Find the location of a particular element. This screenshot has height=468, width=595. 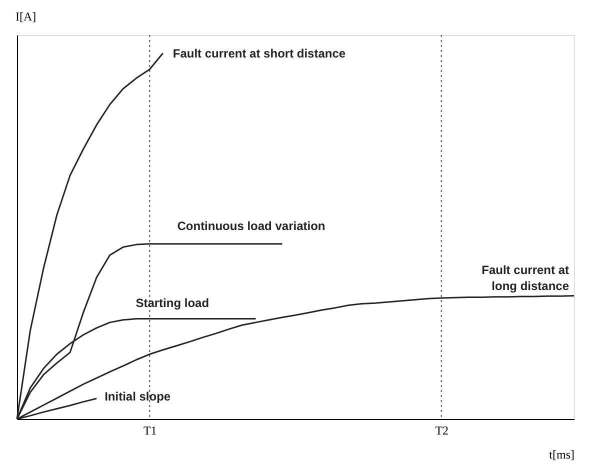

series-label: Fault current at short distance is located at coordinates (259, 53).